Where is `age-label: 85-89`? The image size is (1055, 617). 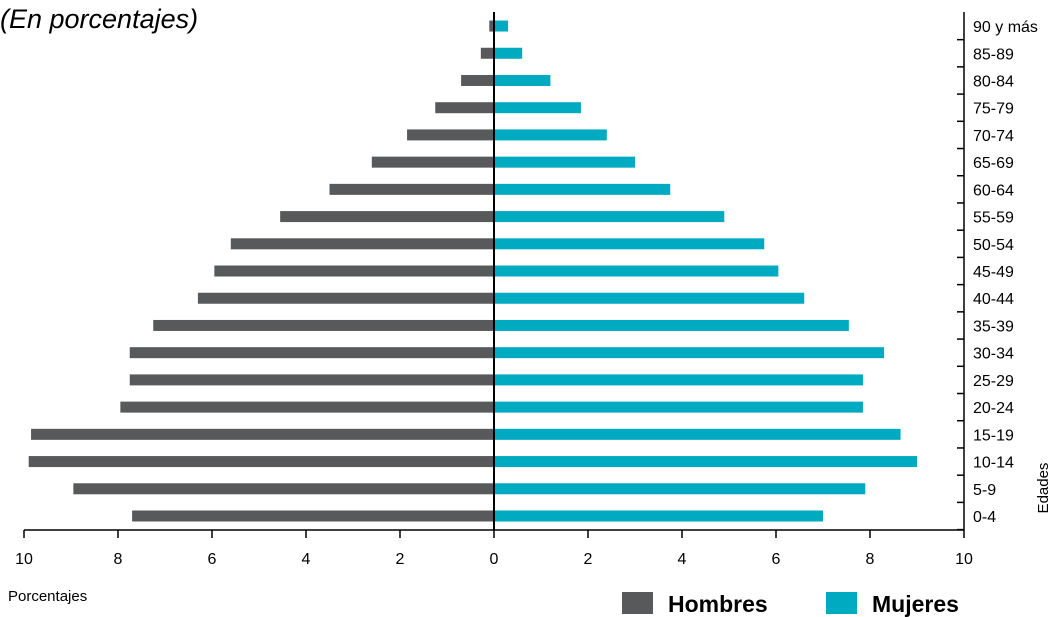 age-label: 85-89 is located at coordinates (993, 54).